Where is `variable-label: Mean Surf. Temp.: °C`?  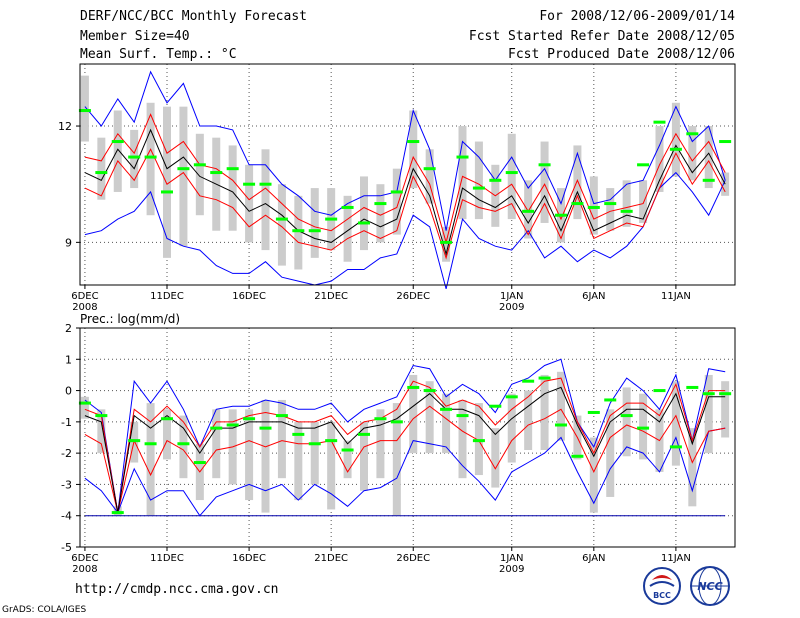 variable-label: Mean Surf. Temp.: °C is located at coordinates (158, 54).